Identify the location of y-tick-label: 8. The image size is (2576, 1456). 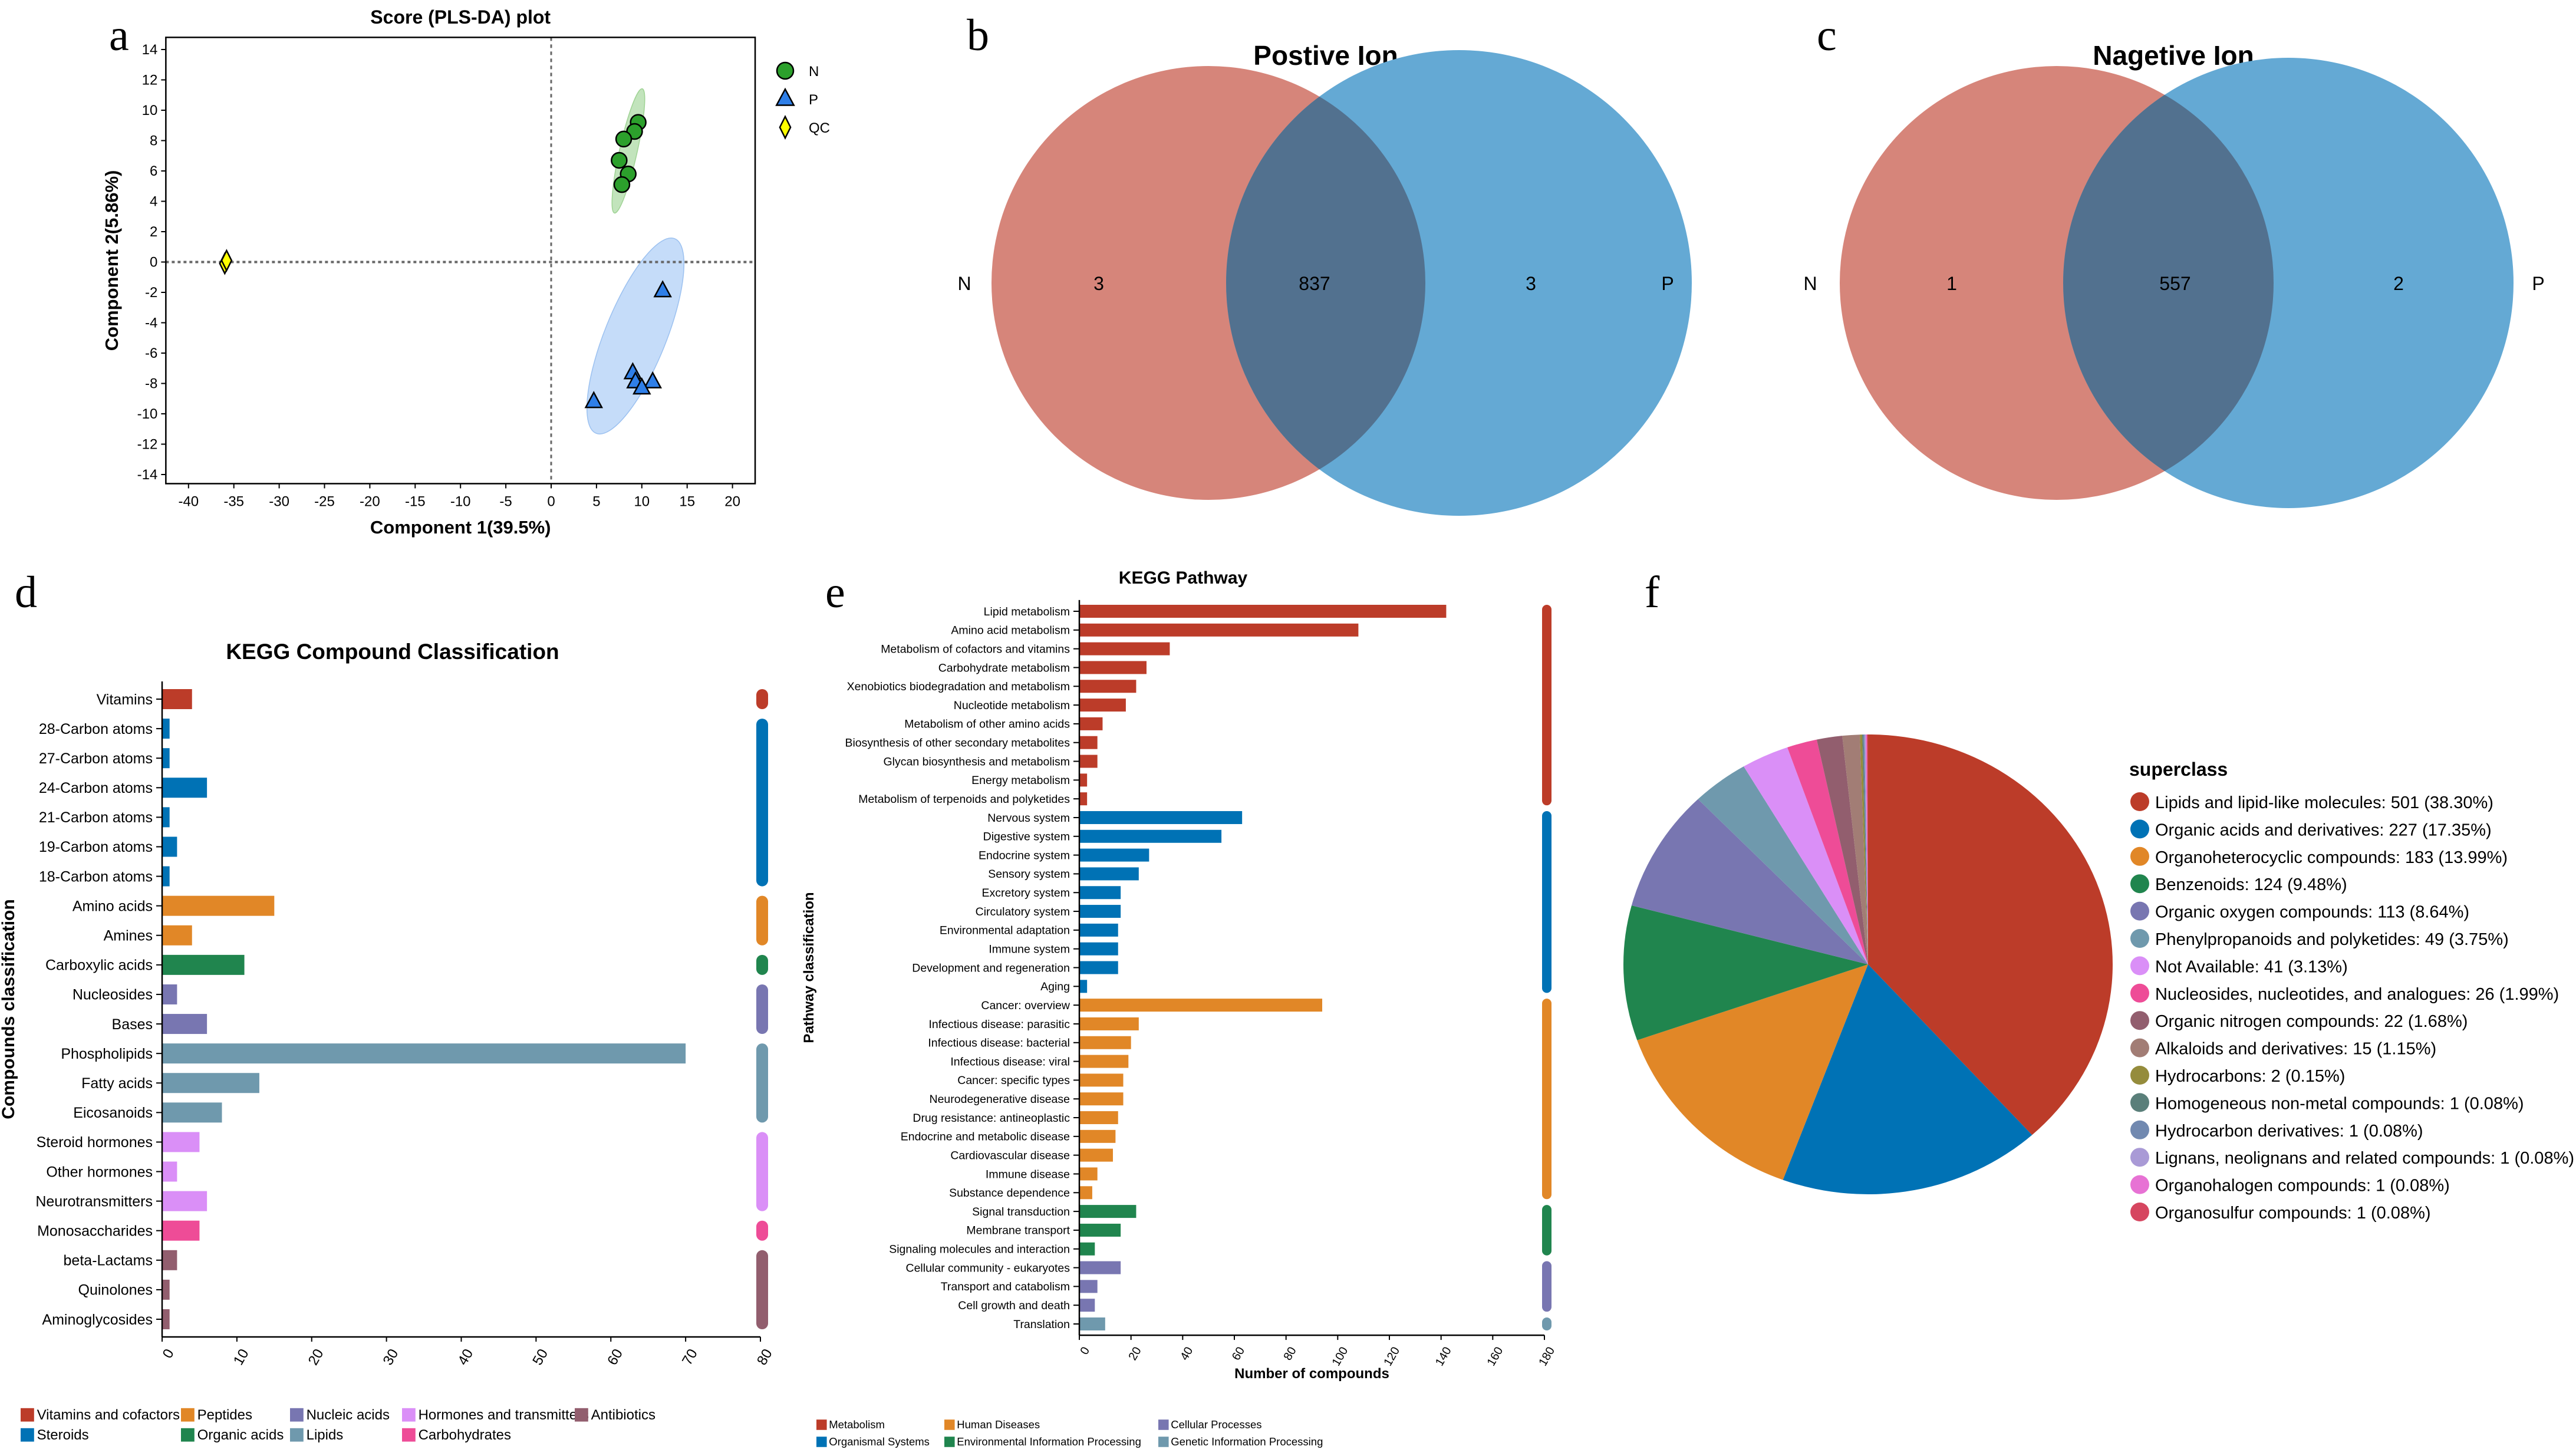
(153, 141).